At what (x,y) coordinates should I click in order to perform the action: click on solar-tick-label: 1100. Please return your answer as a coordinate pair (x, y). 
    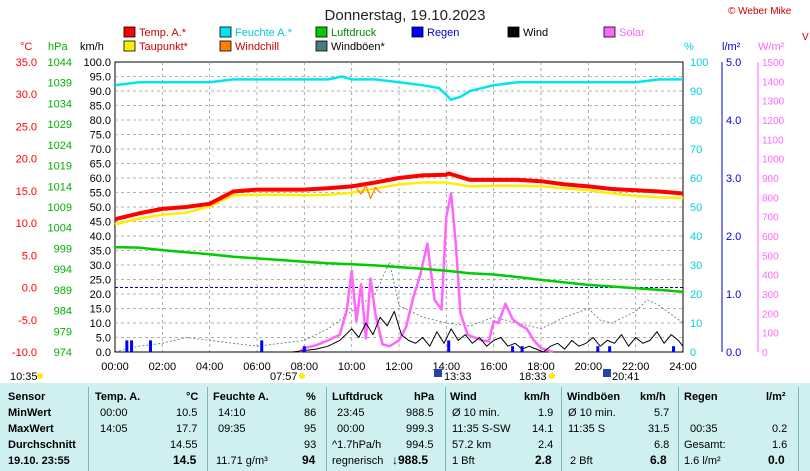
    Looking at the image, I should click on (773, 140).